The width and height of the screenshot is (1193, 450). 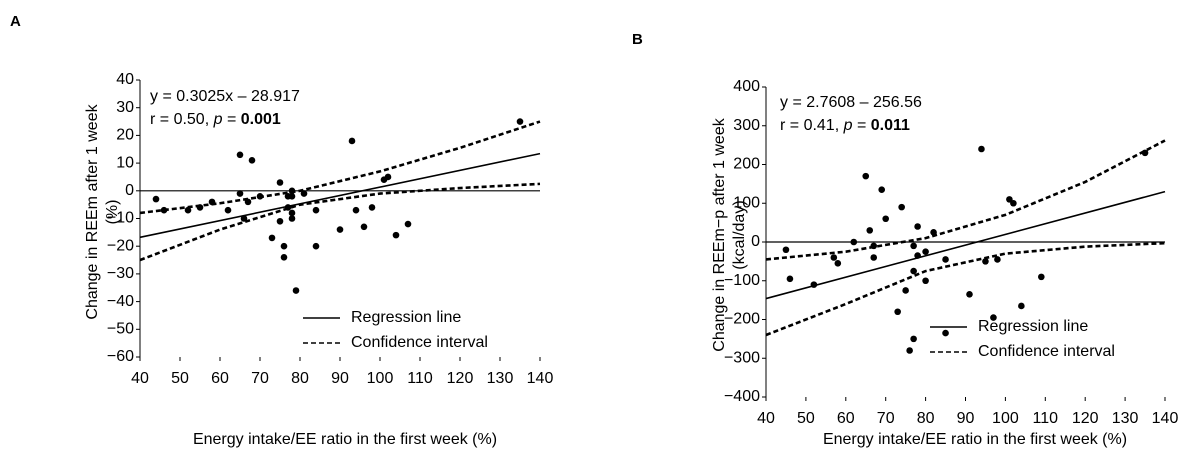 I want to click on y-tick-label: 40, so click(x=125, y=79).